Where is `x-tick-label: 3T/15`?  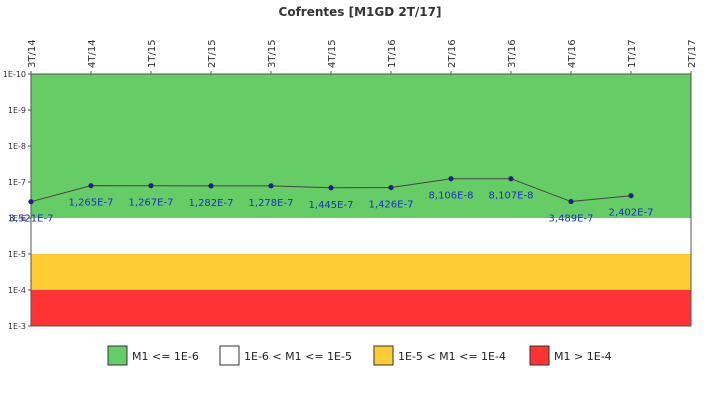
x-tick-label: 3T/15 is located at coordinates (272, 53).